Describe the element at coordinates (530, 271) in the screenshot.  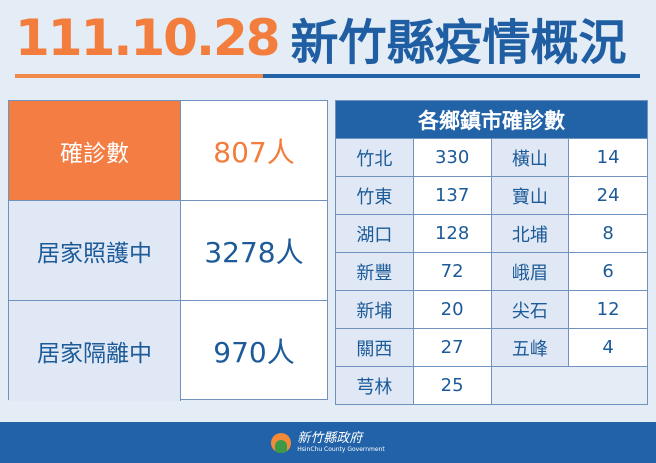
I see `town-name: 峨眉` at that location.